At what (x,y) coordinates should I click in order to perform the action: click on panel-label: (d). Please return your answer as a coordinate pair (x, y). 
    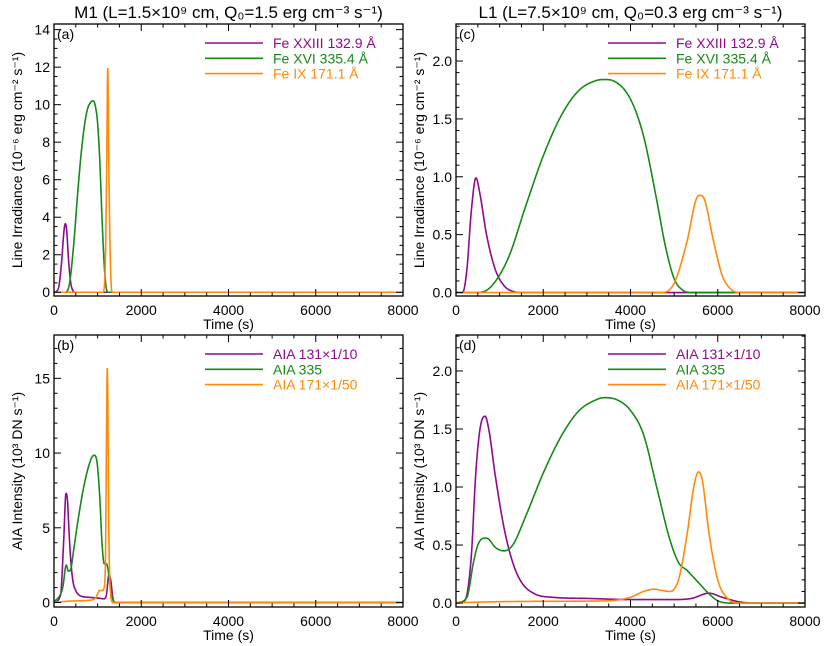
    Looking at the image, I should click on (467, 345).